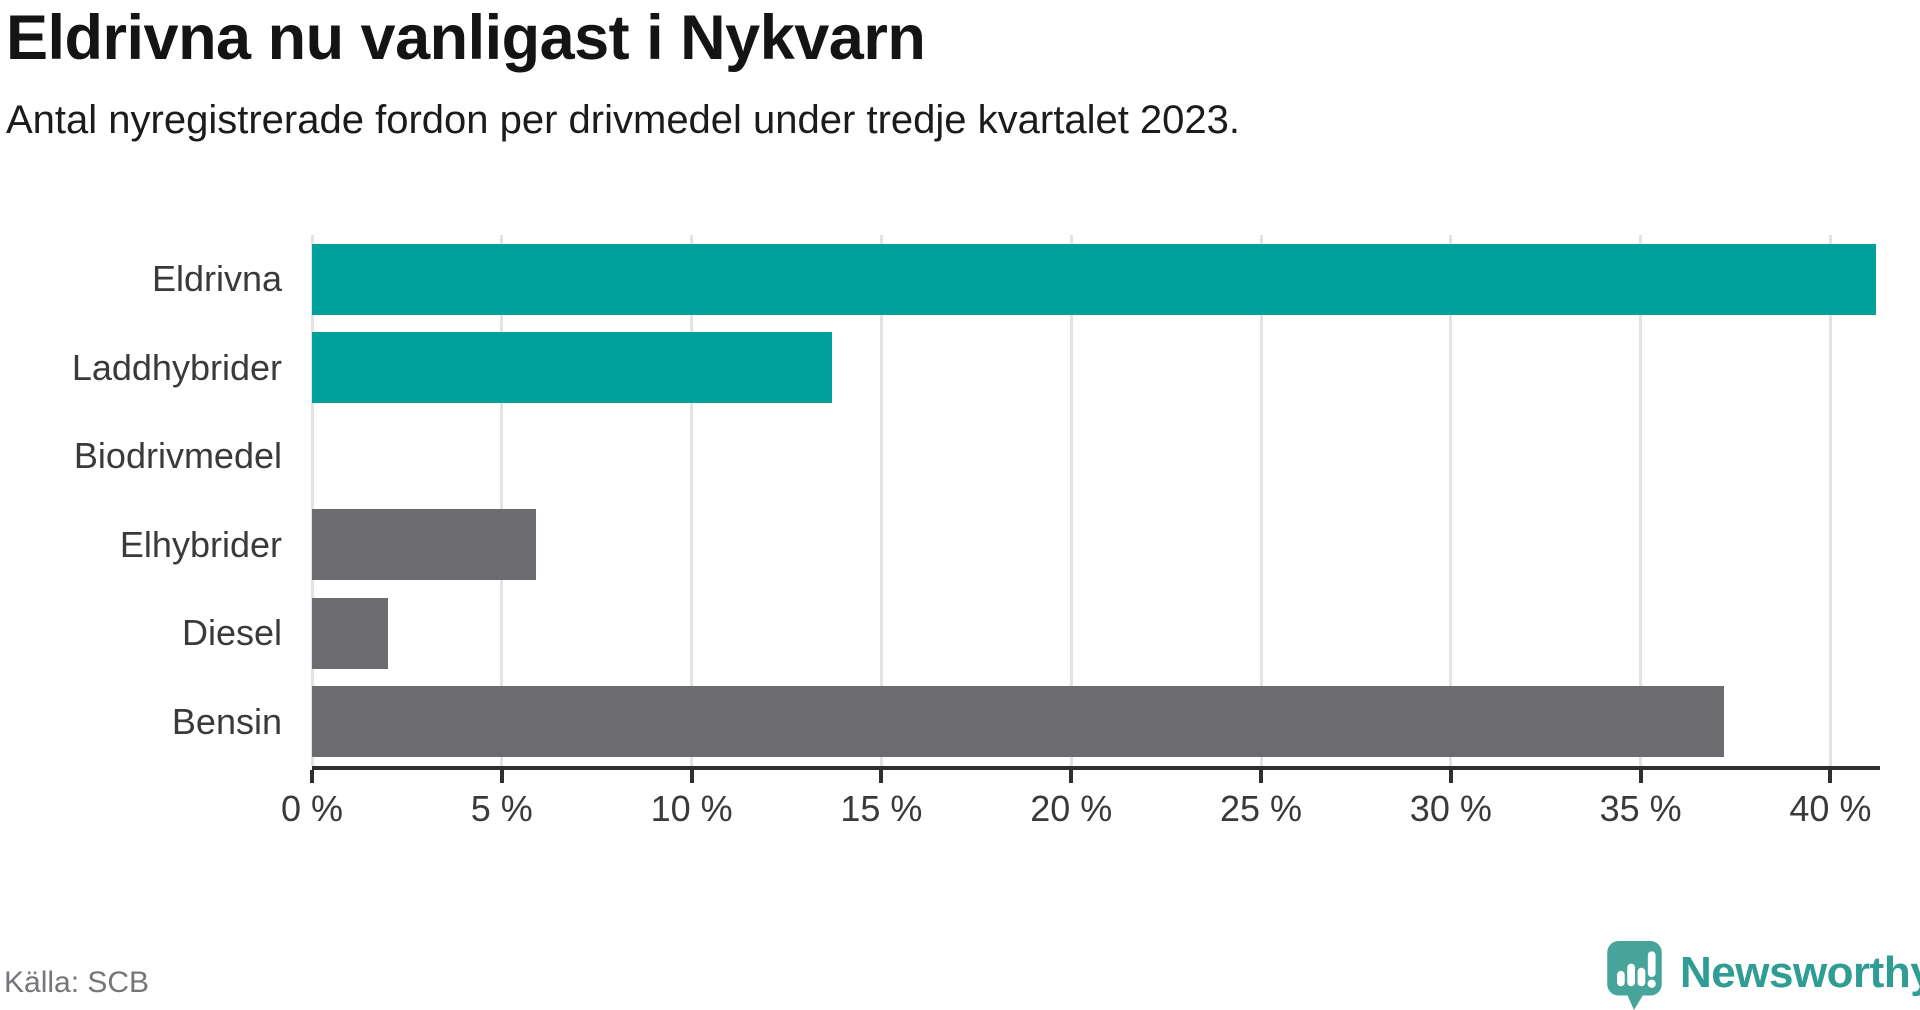 Image resolution: width=1920 pixels, height=1010 pixels. I want to click on category-label: Bensin, so click(226, 721).